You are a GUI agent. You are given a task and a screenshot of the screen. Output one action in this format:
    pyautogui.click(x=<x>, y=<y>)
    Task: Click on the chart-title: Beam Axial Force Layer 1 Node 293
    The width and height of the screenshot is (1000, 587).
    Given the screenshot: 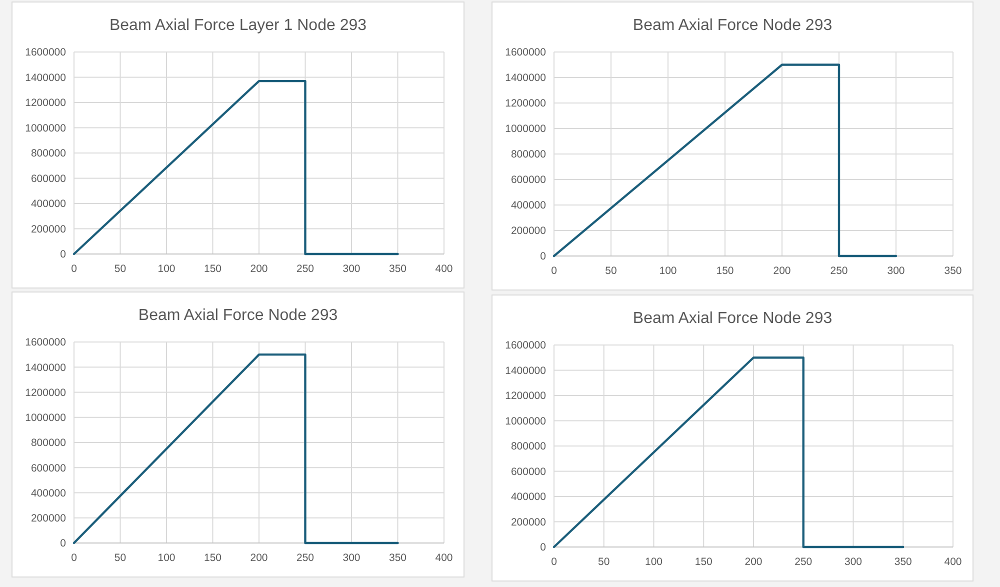 What is the action you would take?
    pyautogui.click(x=238, y=25)
    